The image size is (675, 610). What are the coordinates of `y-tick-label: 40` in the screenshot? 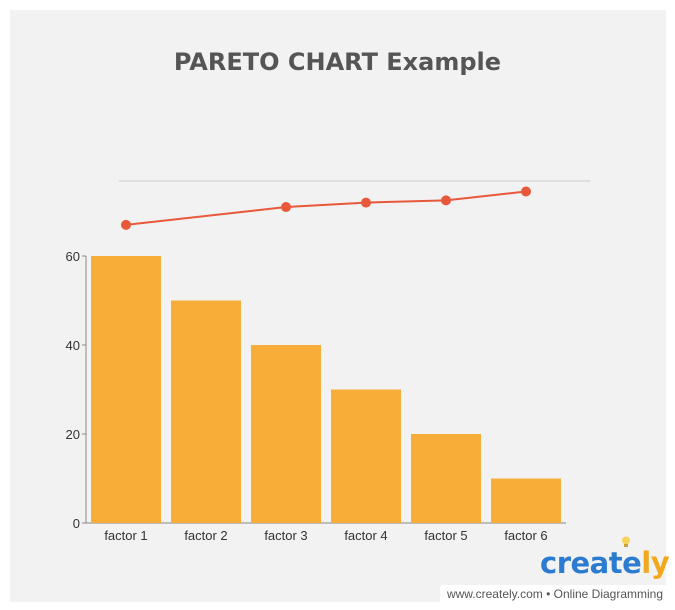 It's located at (73, 345).